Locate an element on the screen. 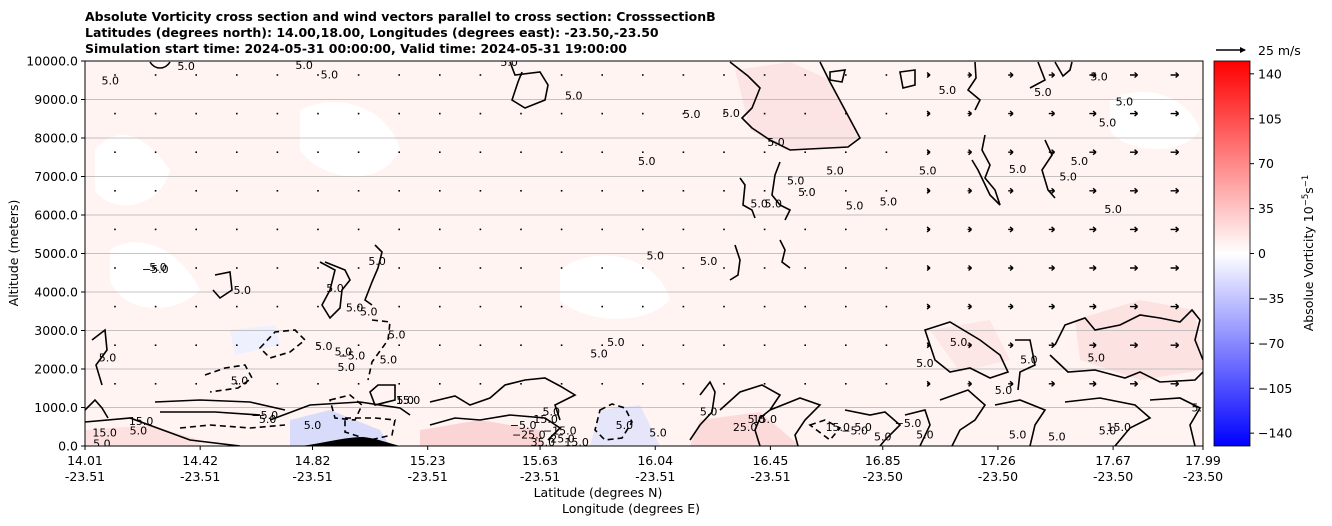 Image resolution: width=1332 pixels, height=526 pixels. x-tick-label-lat: 17.99 is located at coordinates (1203, 460).